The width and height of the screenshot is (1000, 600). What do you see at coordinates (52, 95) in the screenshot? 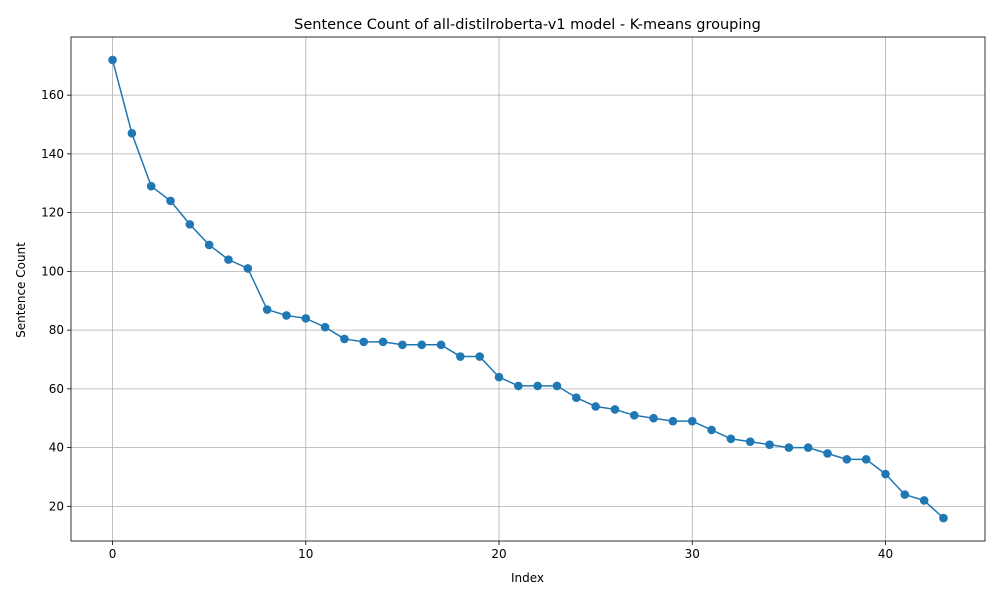
I see `y-tick-label: 160` at bounding box center [52, 95].